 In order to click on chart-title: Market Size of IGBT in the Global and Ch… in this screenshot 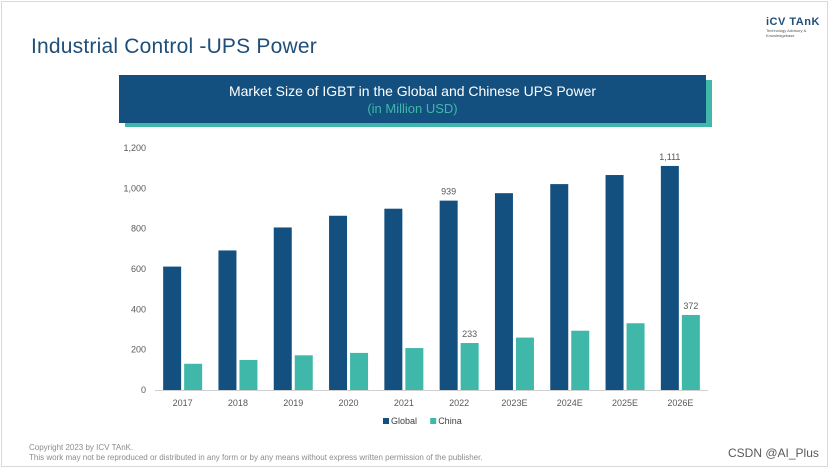, I will do `click(412, 91)`.